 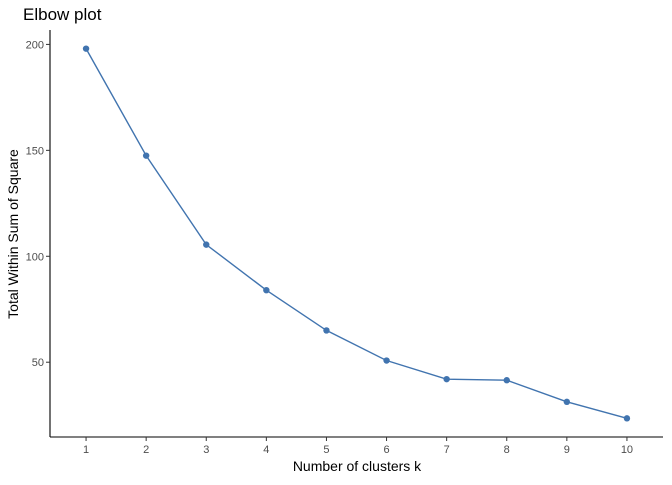 What do you see at coordinates (13, 234) in the screenshot?
I see `y-axis-title: Total Within Sum of Square` at bounding box center [13, 234].